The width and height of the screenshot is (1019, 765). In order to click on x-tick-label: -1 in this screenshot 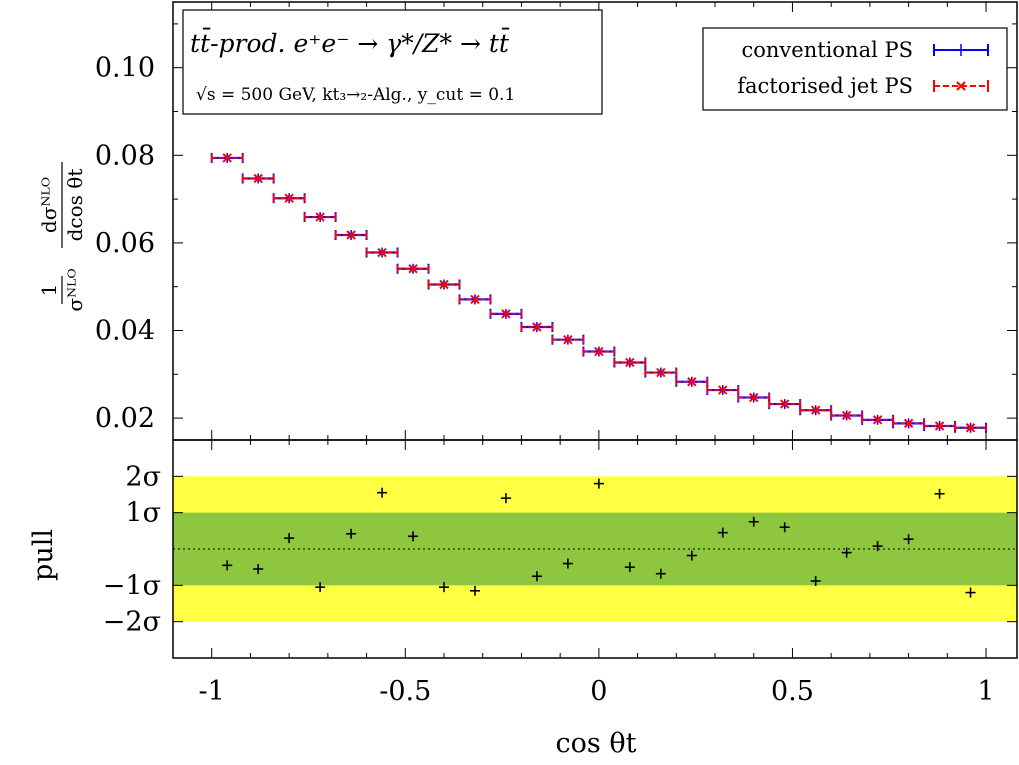, I will do `click(212, 691)`.